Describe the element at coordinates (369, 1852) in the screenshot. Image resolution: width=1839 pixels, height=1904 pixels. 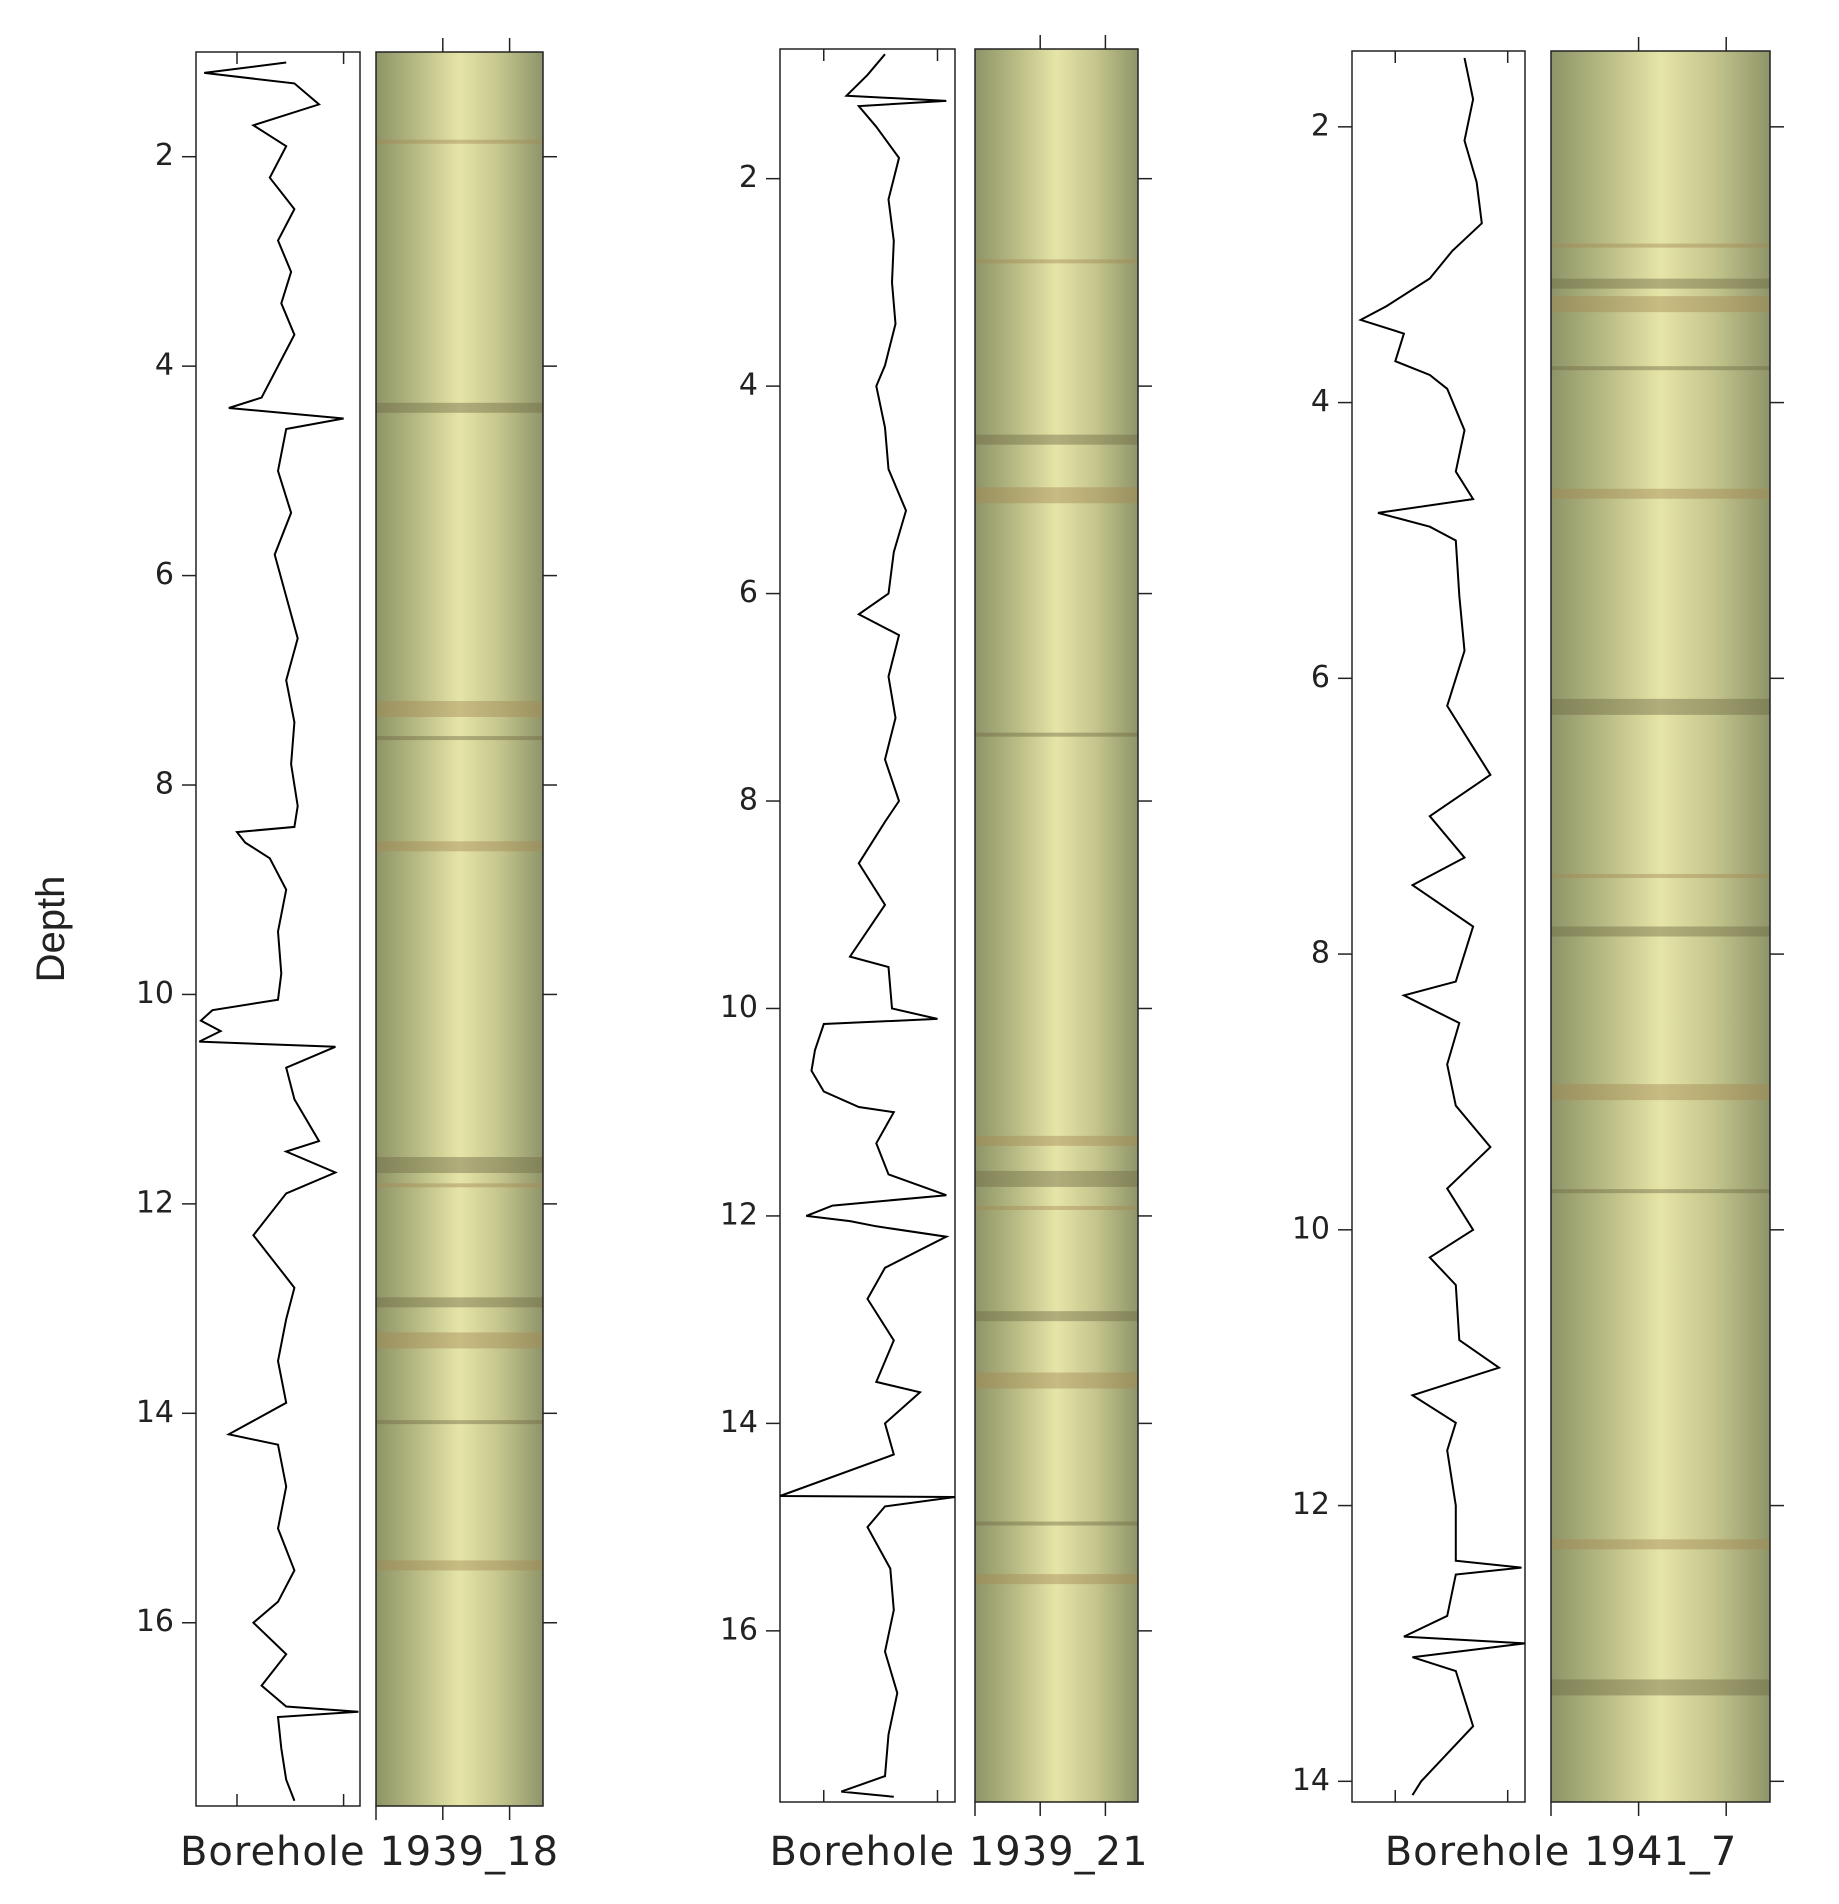
I see `x-axis-label: Borehole 1939_18` at that location.